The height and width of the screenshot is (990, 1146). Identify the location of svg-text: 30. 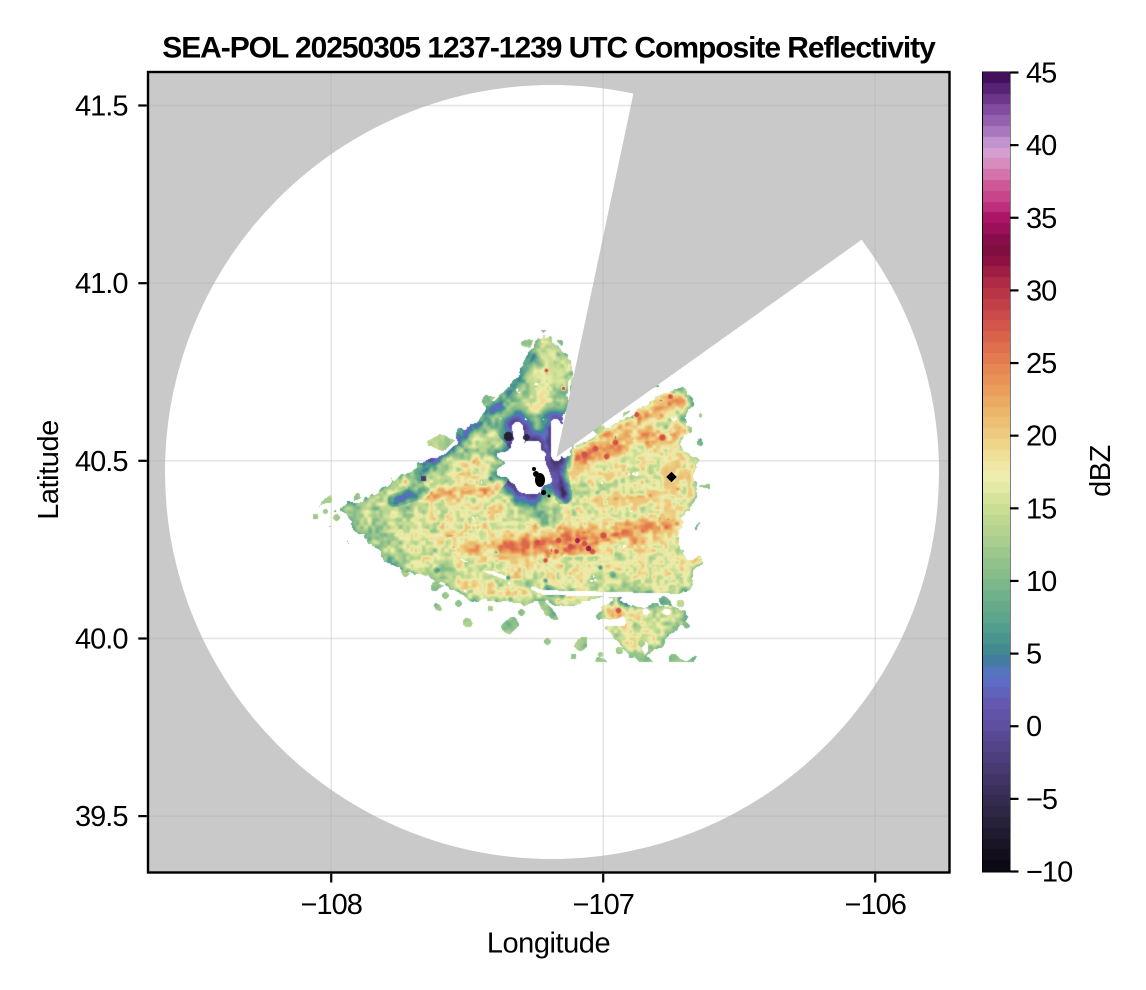
(1041, 291).